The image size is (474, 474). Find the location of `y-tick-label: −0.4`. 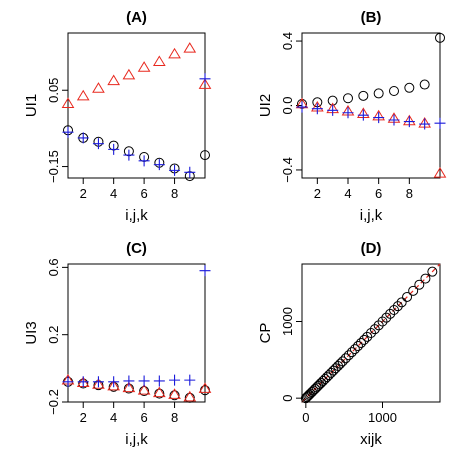

y-tick-label: −0.4 is located at coordinates (287, 170).